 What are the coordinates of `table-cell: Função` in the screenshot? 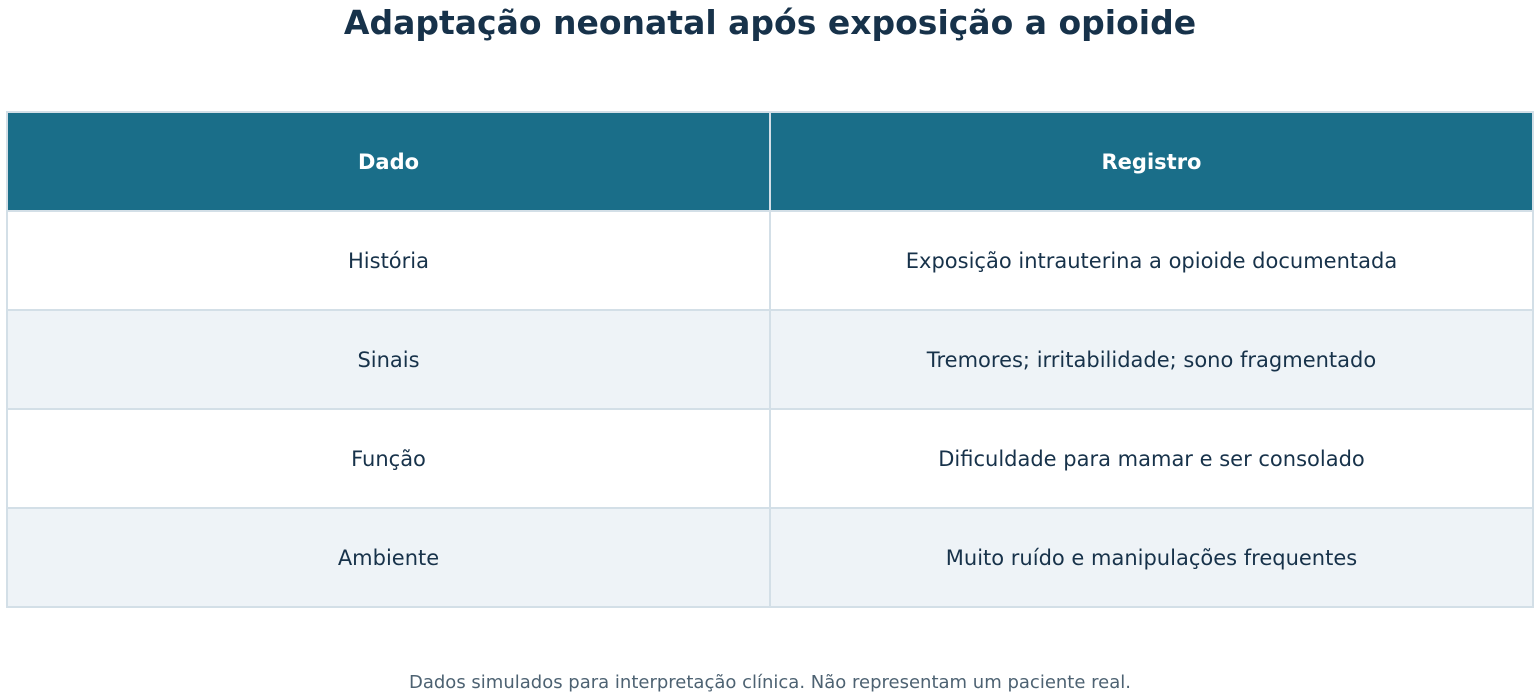 It's located at (388, 458).